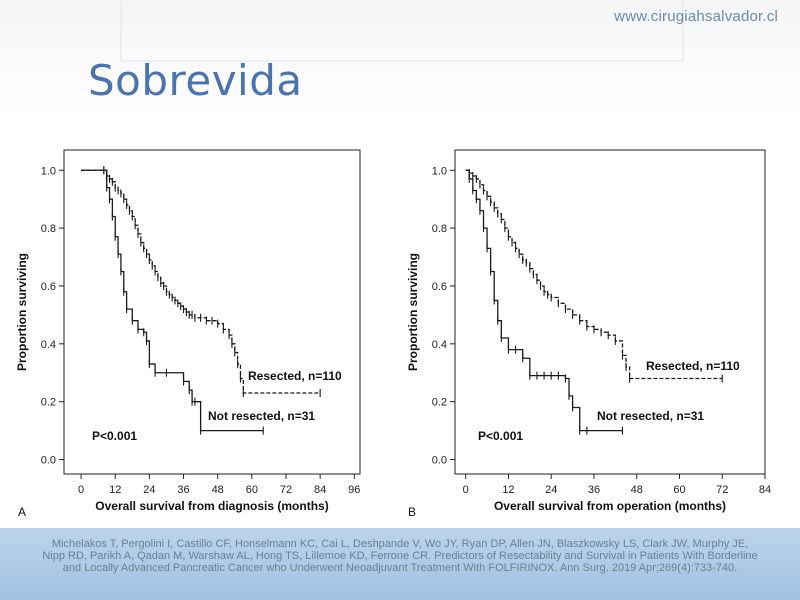 Image resolution: width=800 pixels, height=600 pixels. I want to click on website-url: www.cirugiahsalvador.cl, so click(696, 16).